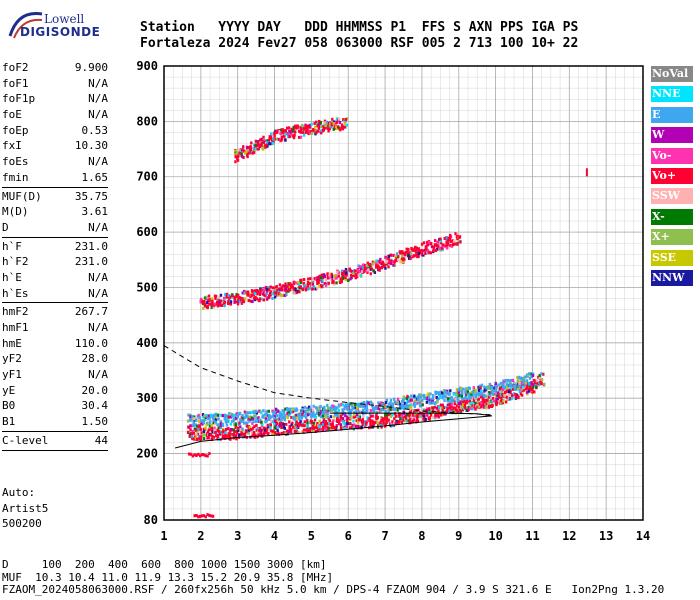  I want to click on param-row: M(D) 3.61, so click(55, 212).